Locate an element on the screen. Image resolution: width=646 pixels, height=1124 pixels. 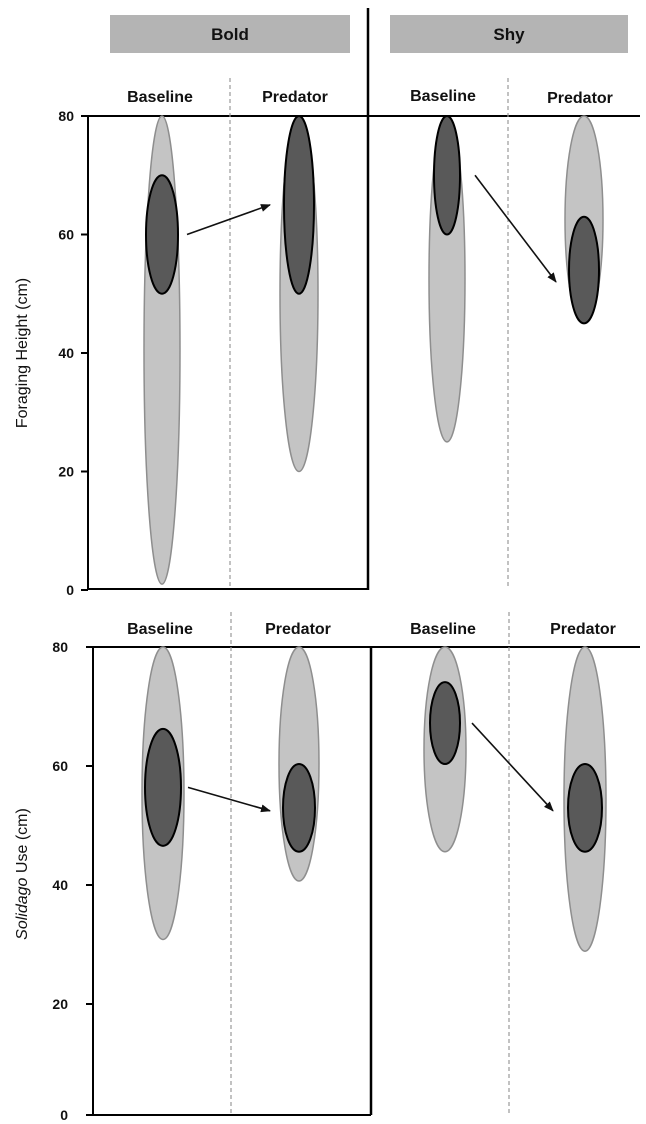
top-label-bold-predator: Predator is located at coordinates (295, 97).